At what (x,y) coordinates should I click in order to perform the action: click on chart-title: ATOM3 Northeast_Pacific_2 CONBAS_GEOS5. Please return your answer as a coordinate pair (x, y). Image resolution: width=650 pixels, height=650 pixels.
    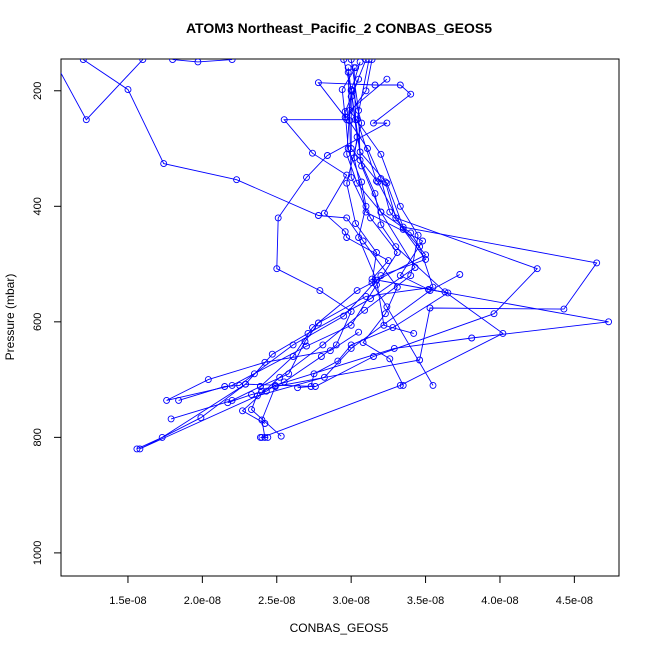
    Looking at the image, I should click on (339, 28).